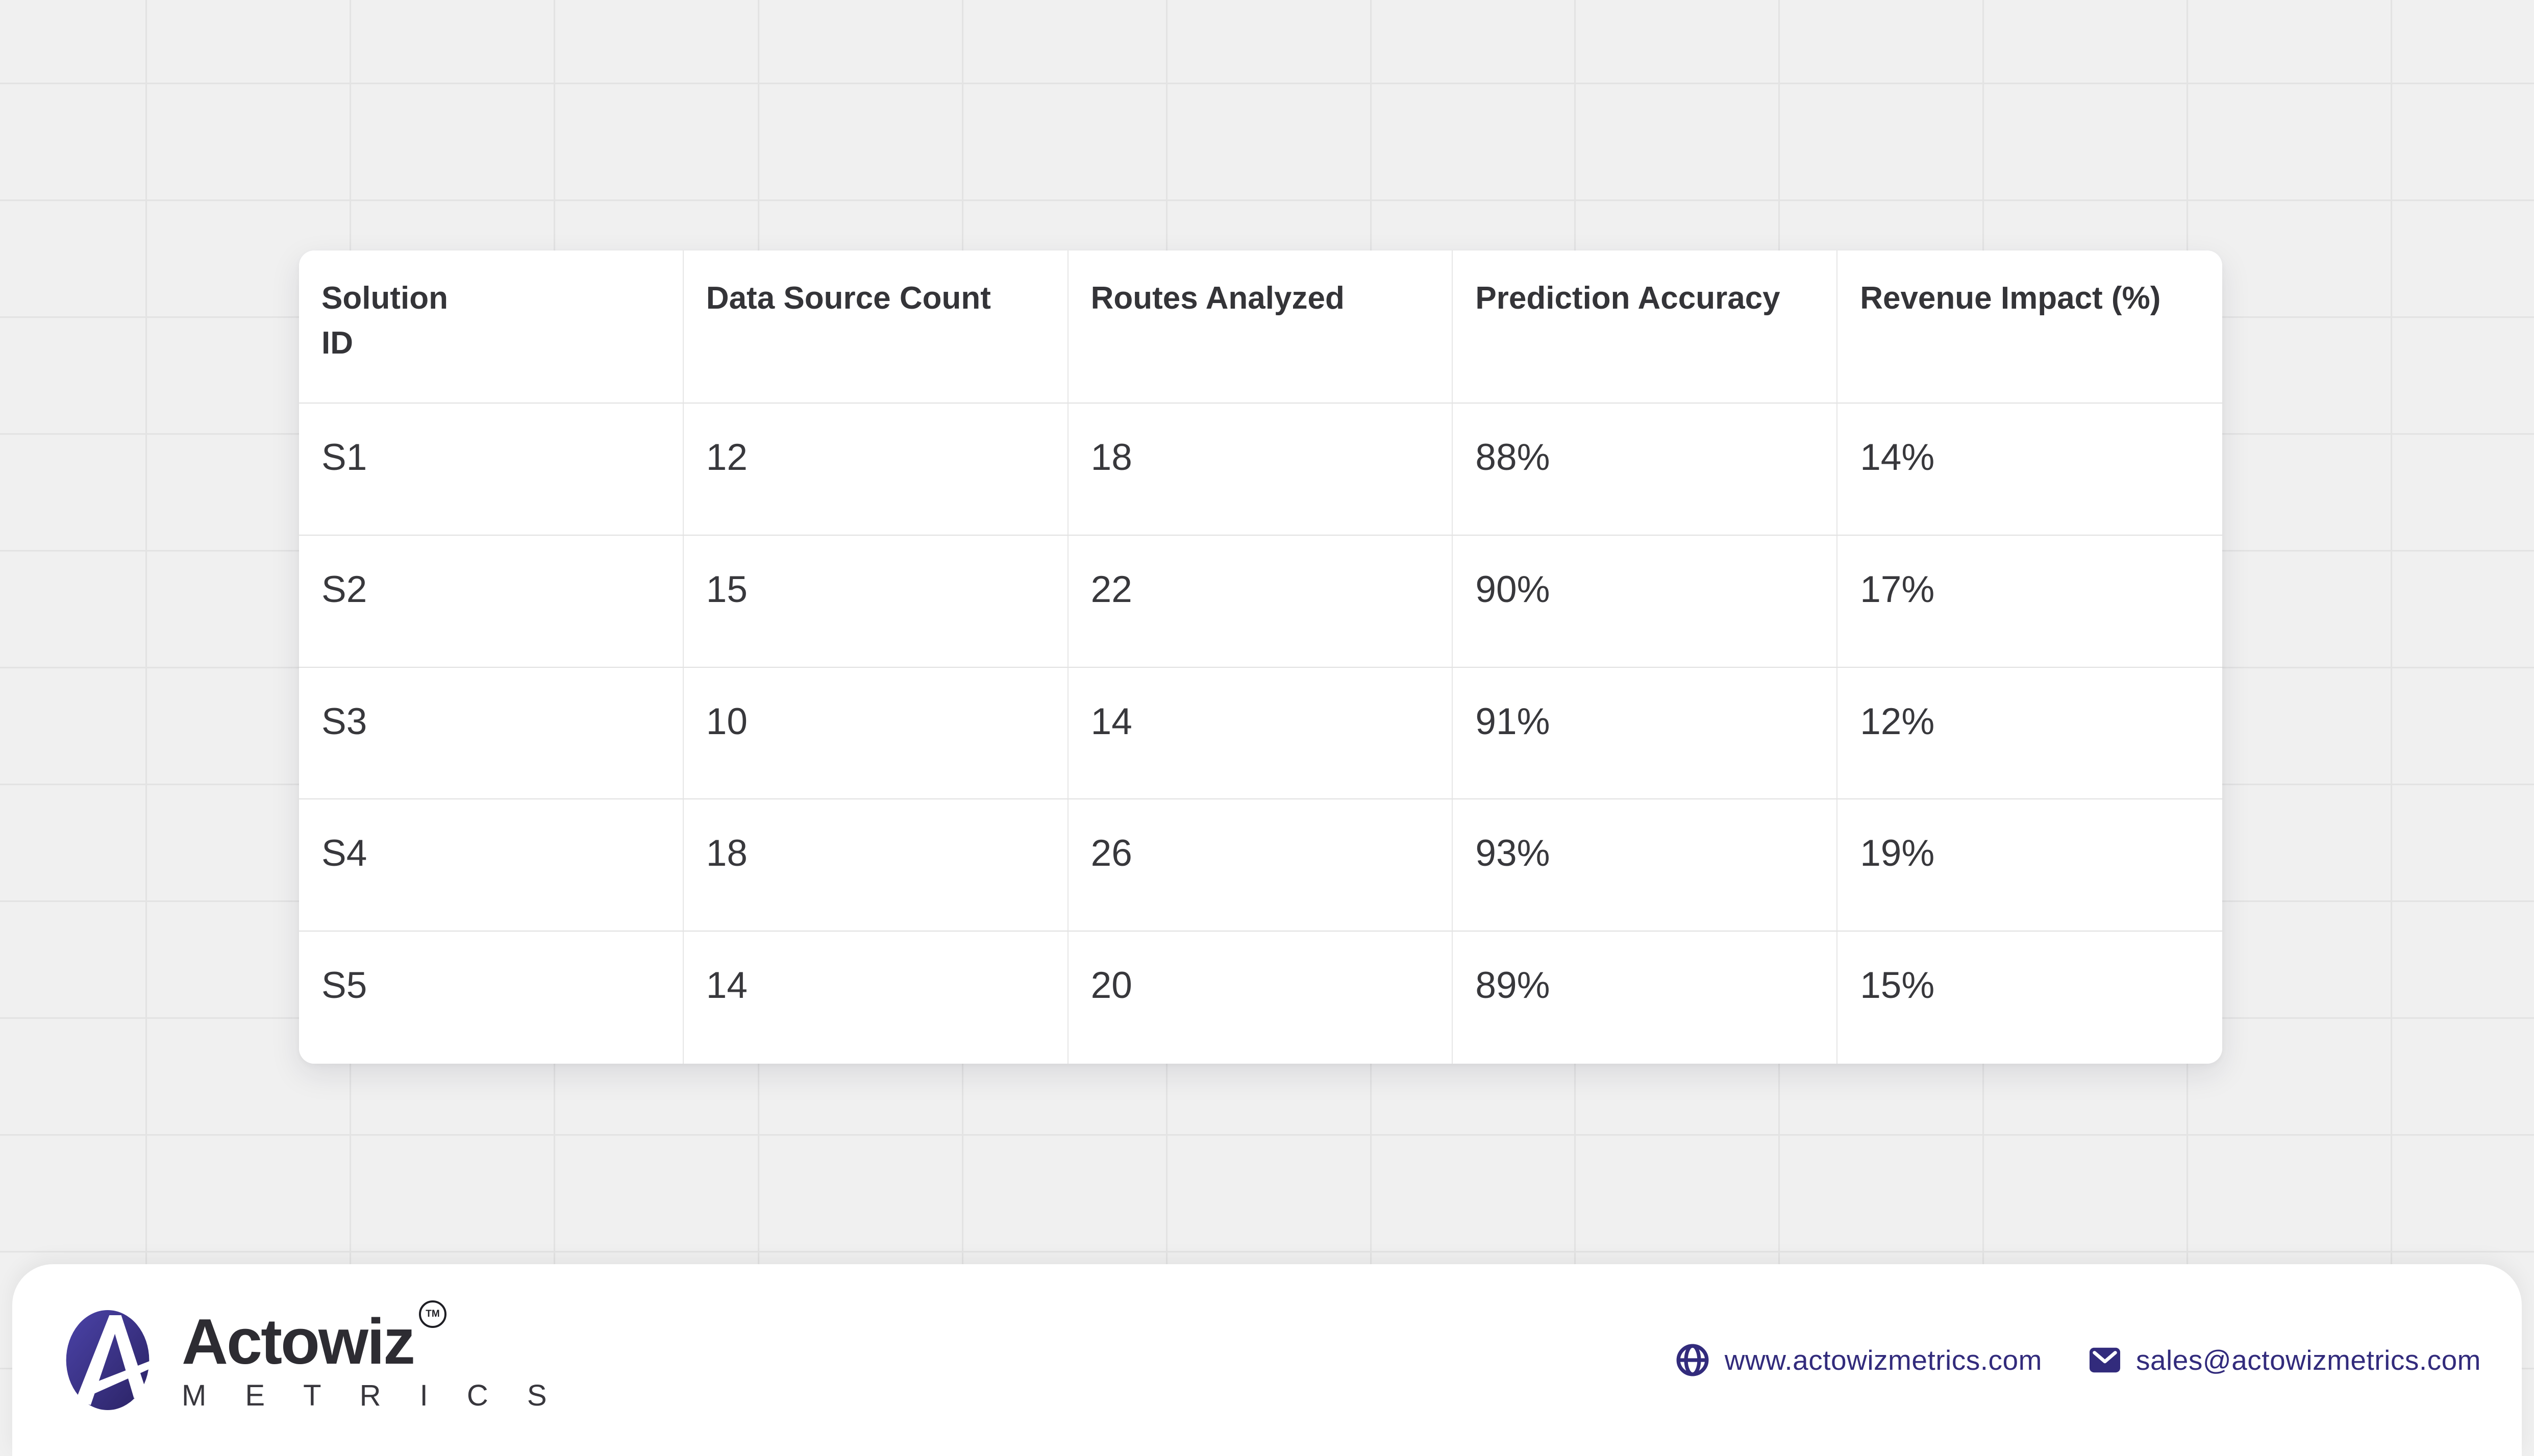 This screenshot has height=1456, width=2534. I want to click on table-cell: 22, so click(1260, 601).